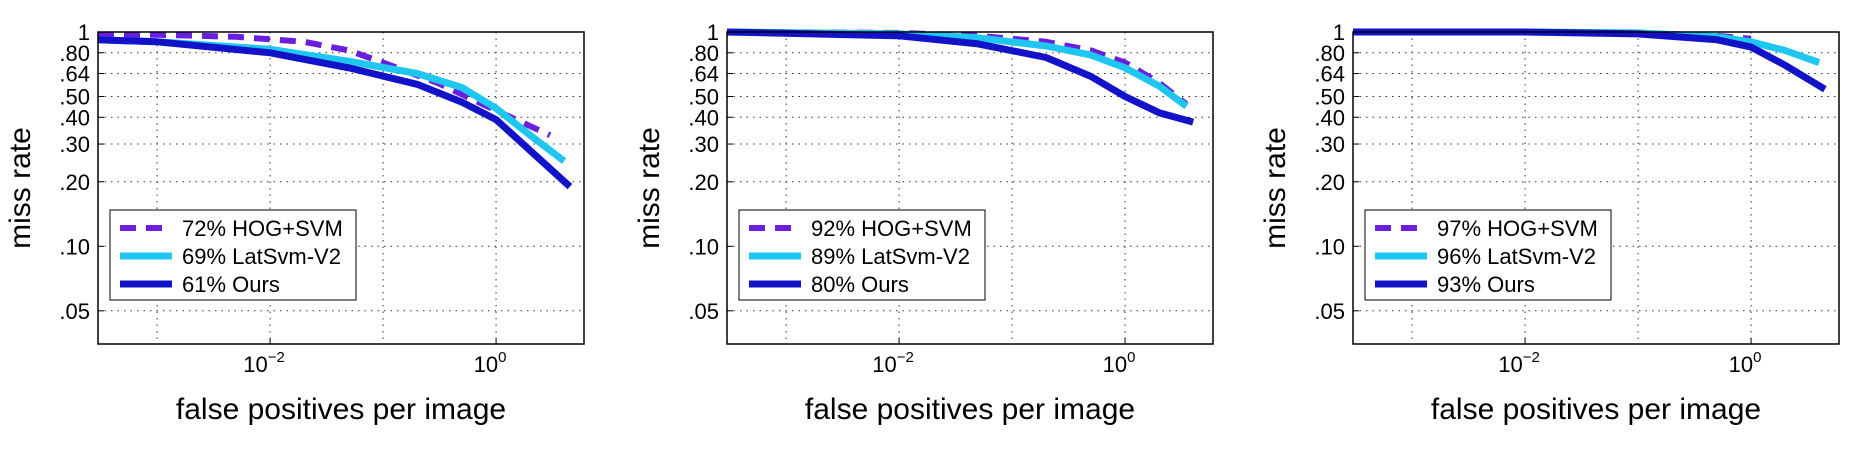  I want to click on legend-label: 72% HOG+SVM, so click(262, 228).